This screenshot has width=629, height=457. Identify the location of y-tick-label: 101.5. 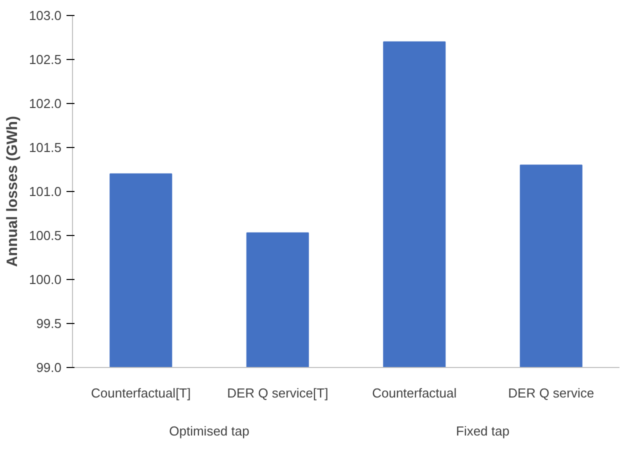
(45, 147).